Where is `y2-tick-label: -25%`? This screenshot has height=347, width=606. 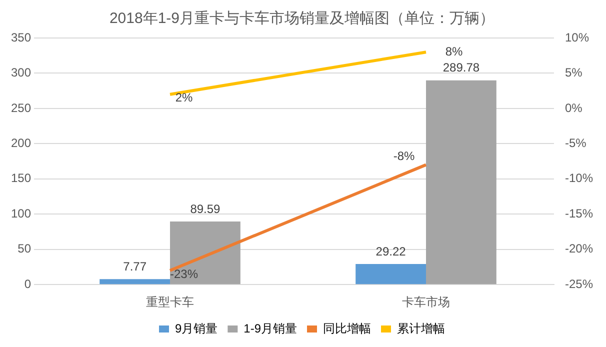
y2-tick-label: -25% is located at coordinates (579, 283).